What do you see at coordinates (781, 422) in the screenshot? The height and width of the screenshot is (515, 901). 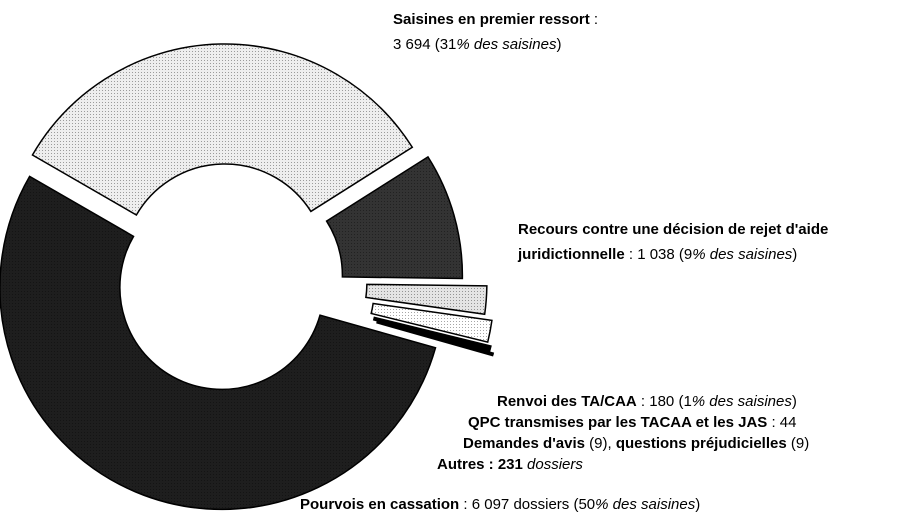 I see `label-run: : 44` at bounding box center [781, 422].